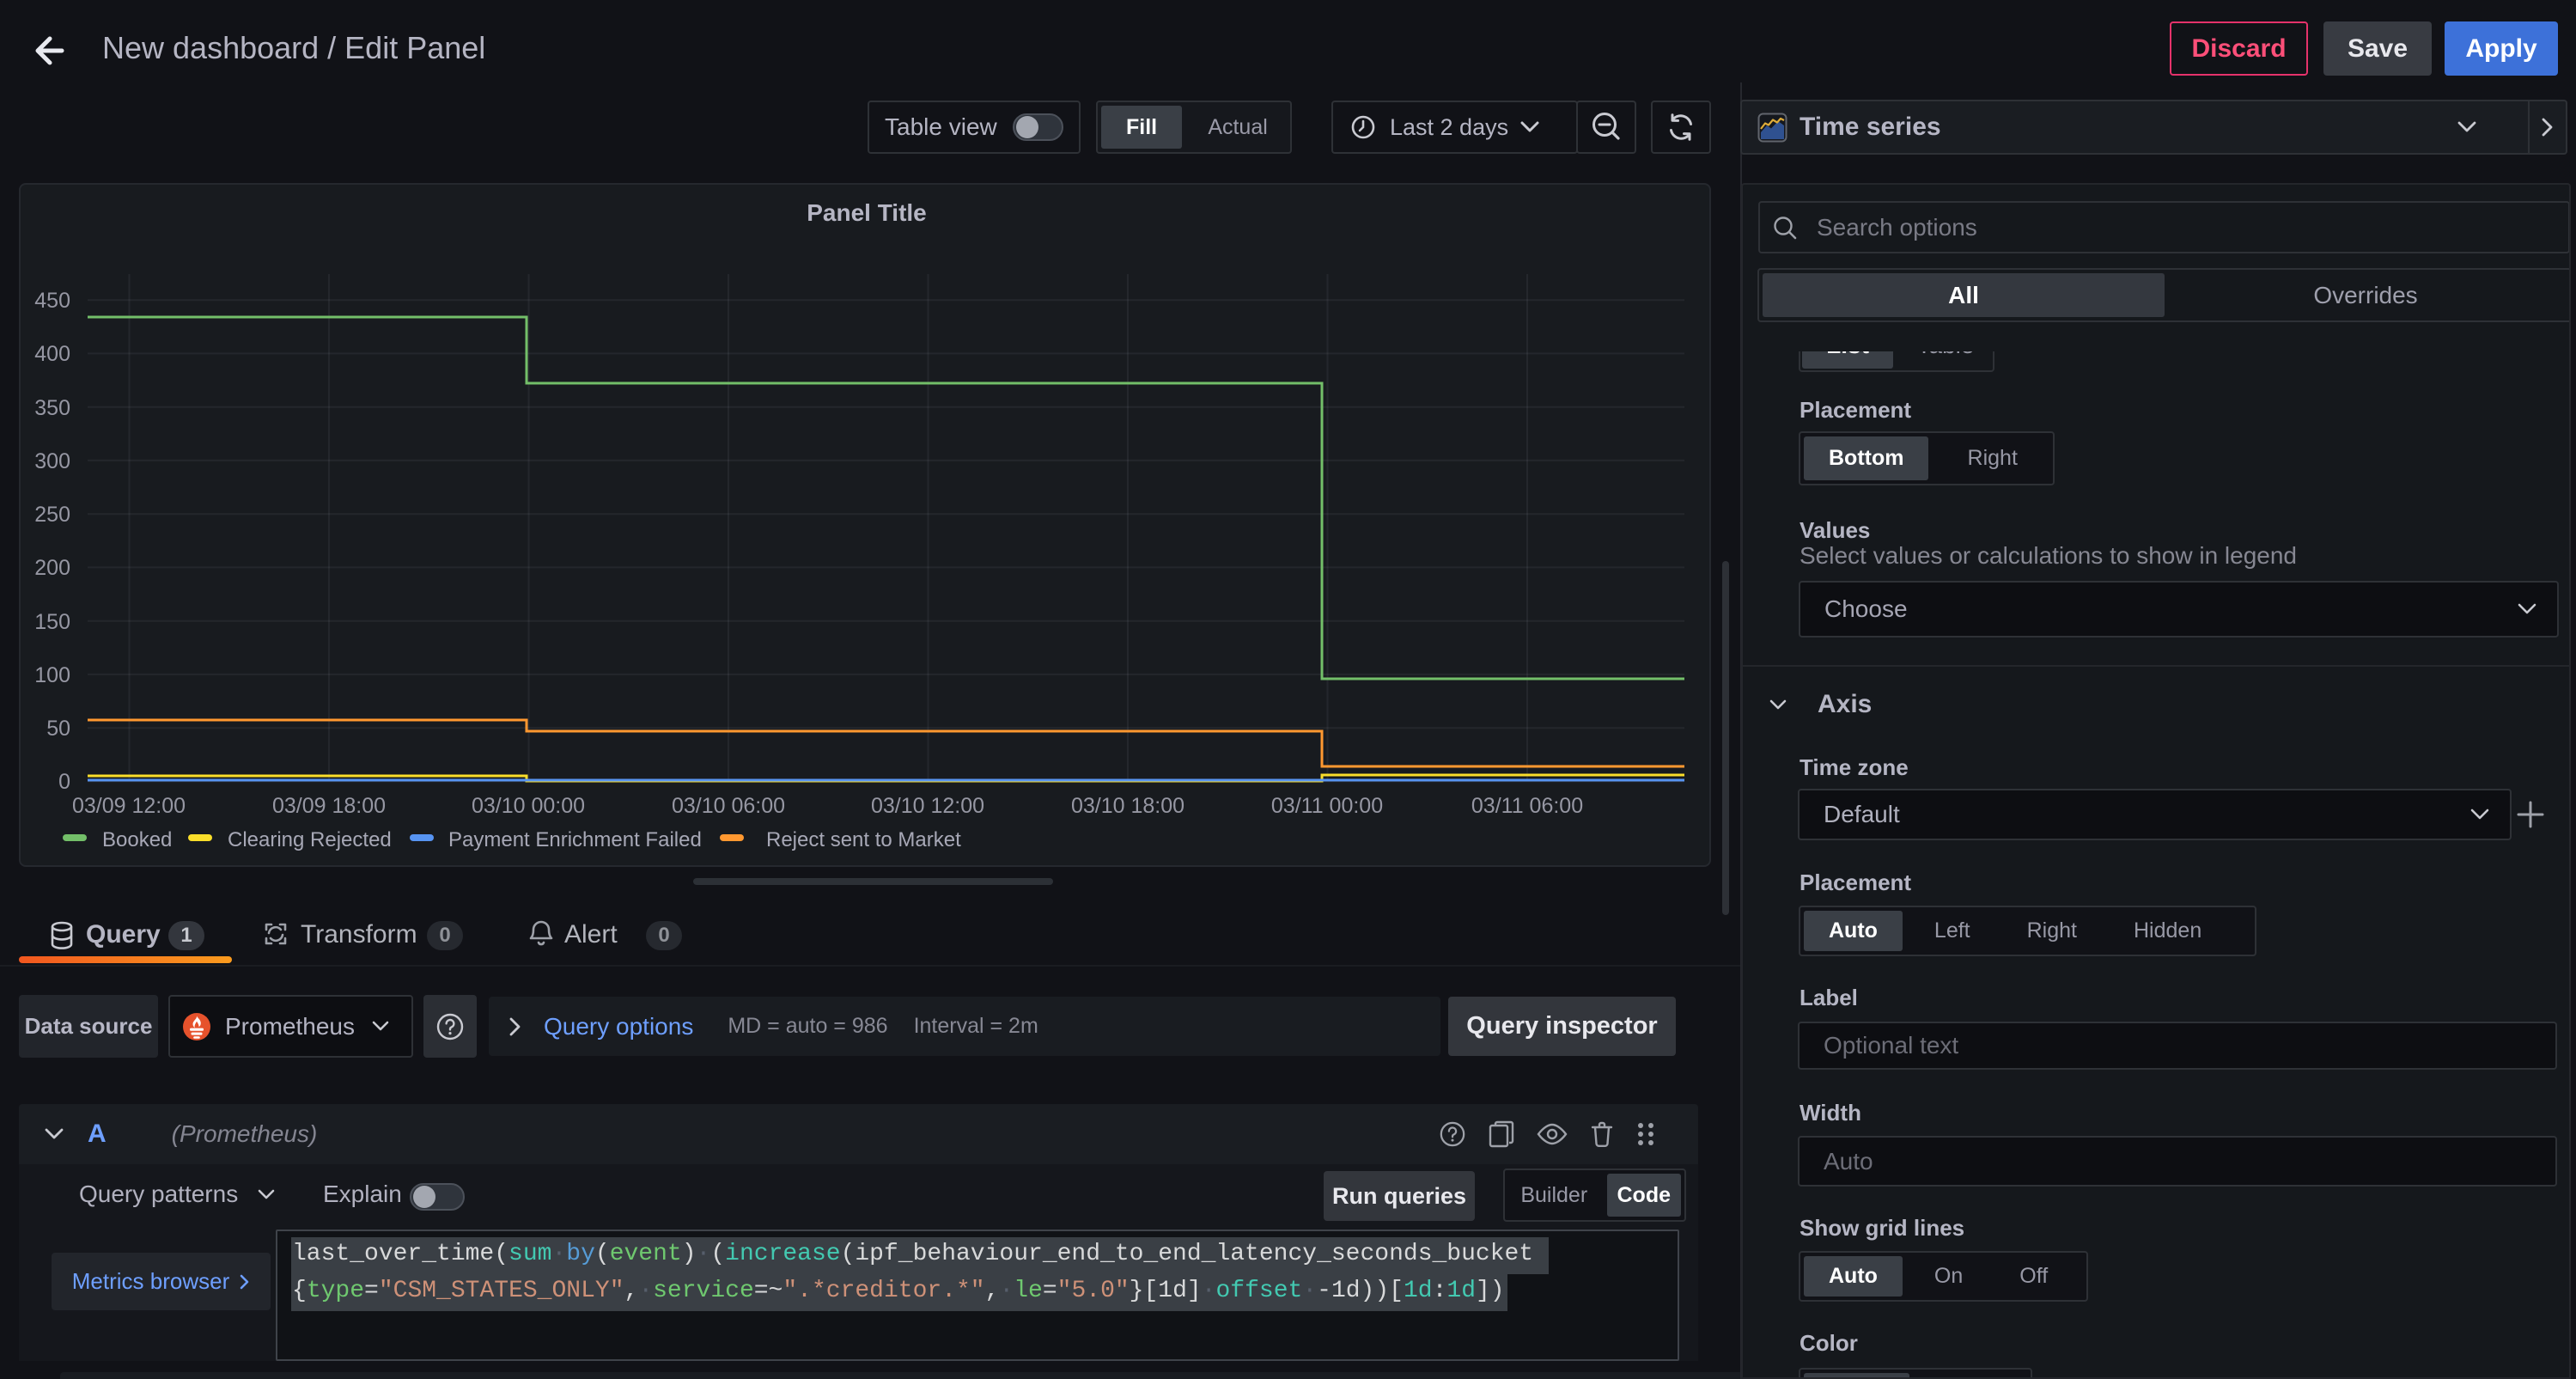 The height and width of the screenshot is (1379, 2576). What do you see at coordinates (137, 839) in the screenshot?
I see `svg-text: Booked` at bounding box center [137, 839].